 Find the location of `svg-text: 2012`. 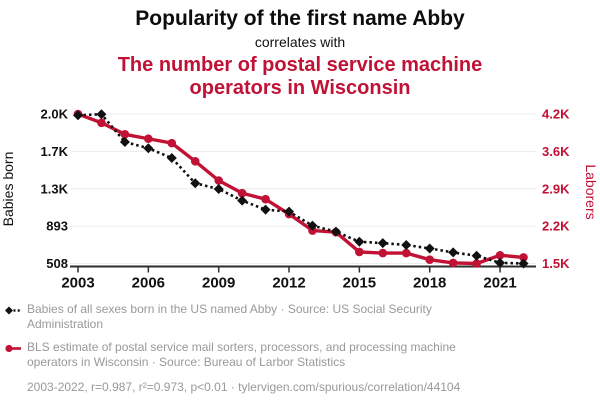

svg-text: 2012 is located at coordinates (288, 283).